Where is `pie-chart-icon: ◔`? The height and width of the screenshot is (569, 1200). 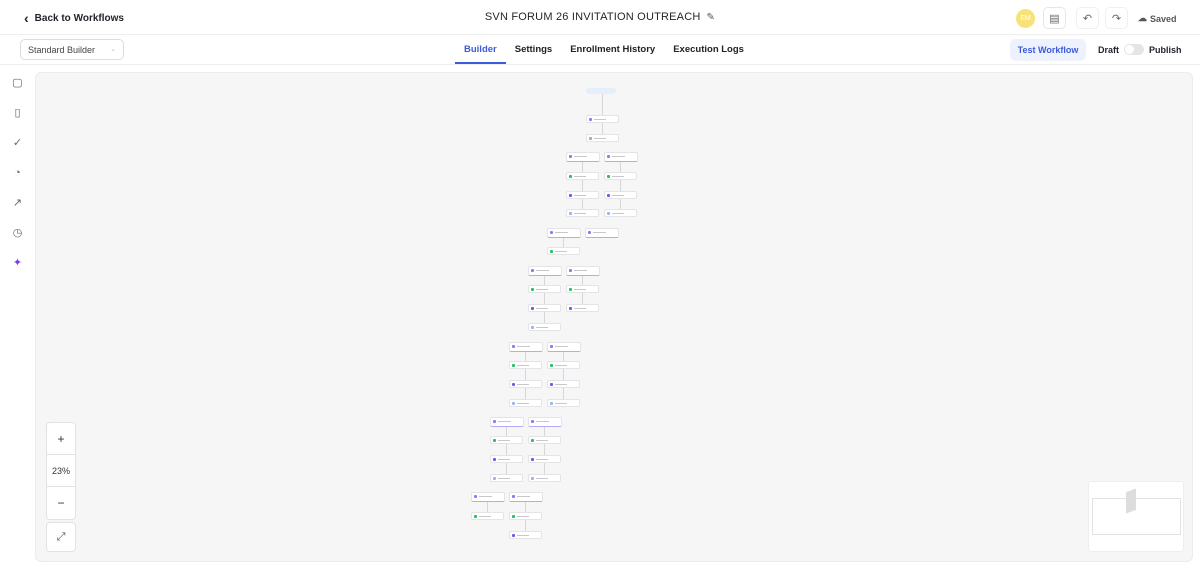 pie-chart-icon: ◔ is located at coordinates (17, 172).